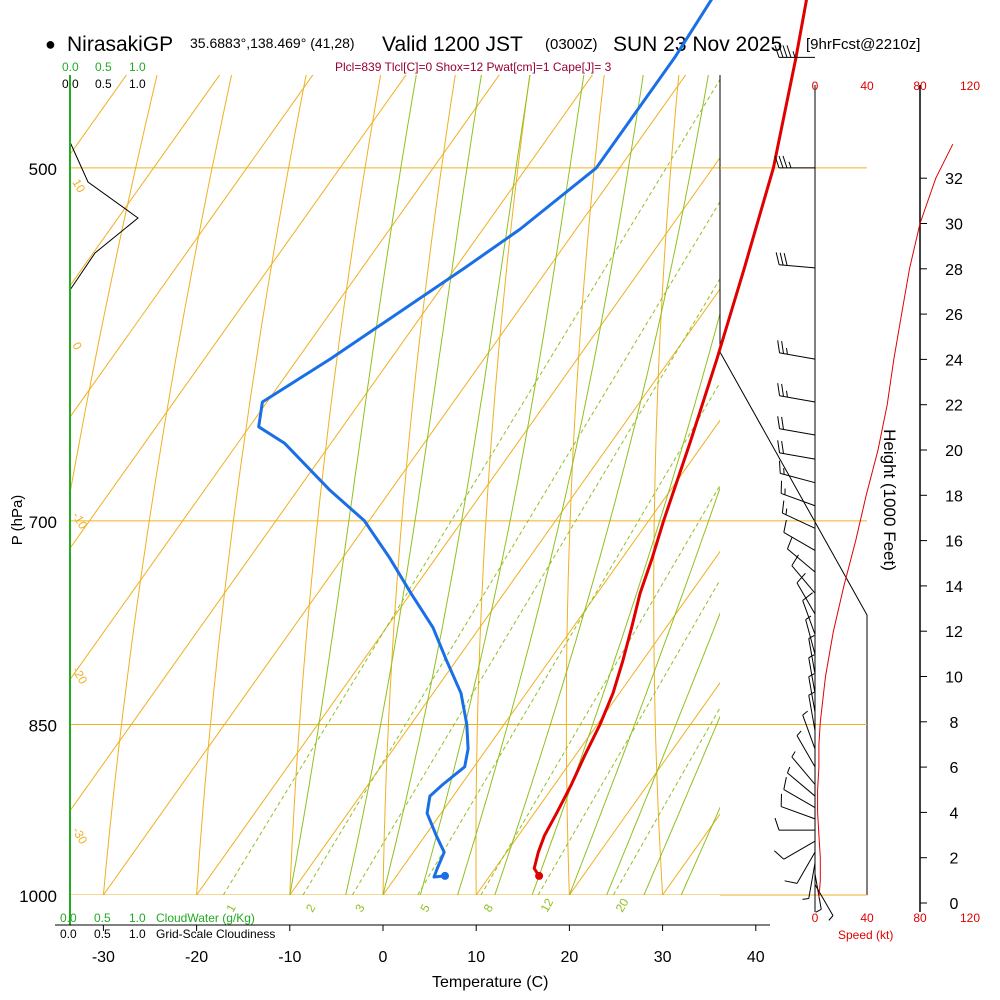 The width and height of the screenshot is (1000, 1000). What do you see at coordinates (311, 907) in the screenshot?
I see `mixing-ratio-label: 2` at bounding box center [311, 907].